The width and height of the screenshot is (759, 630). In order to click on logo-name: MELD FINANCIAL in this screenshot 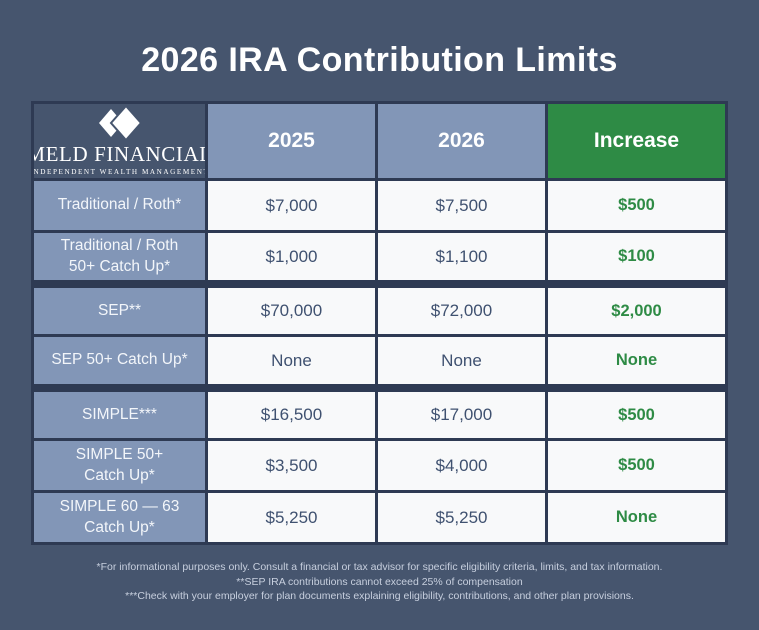, I will do `click(119, 154)`.